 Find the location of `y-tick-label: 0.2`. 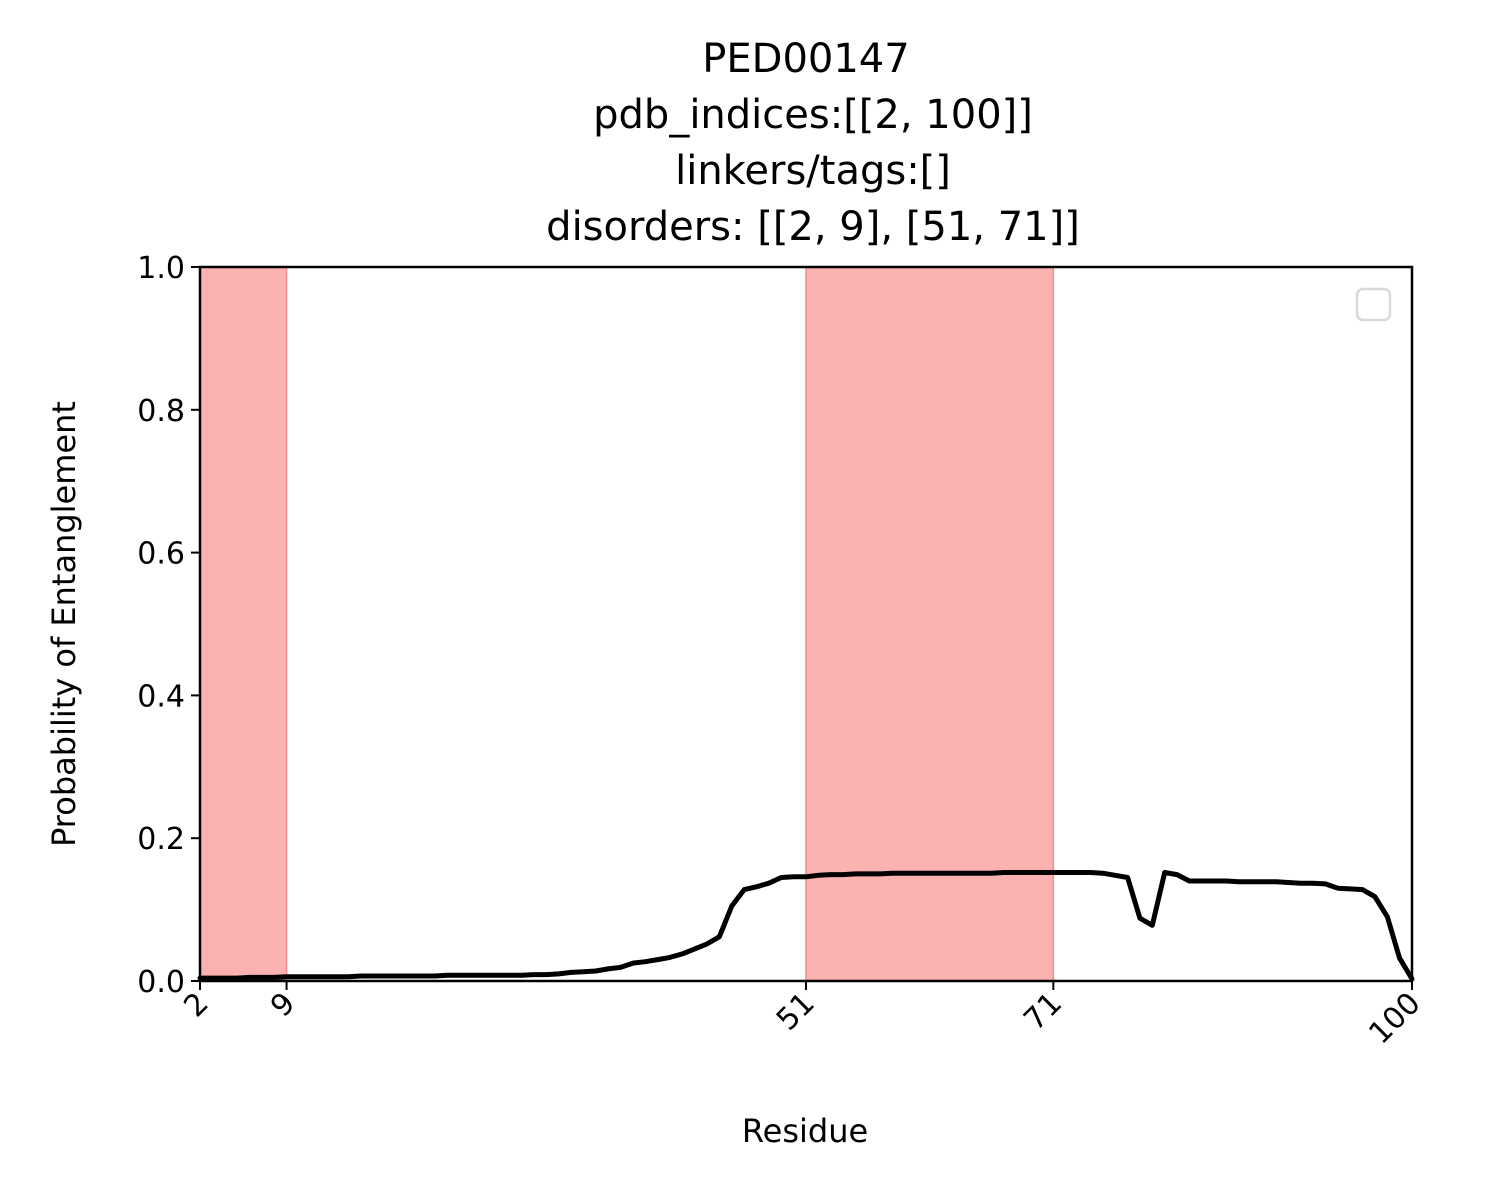

y-tick-label: 0.2 is located at coordinates (161, 839).